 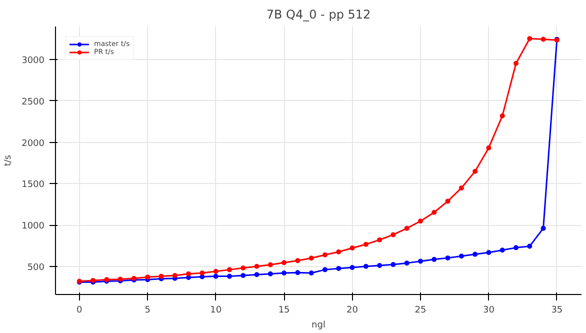 What do you see at coordinates (33, 61) in the screenshot?
I see `y-tick-label: 3000` at bounding box center [33, 61].